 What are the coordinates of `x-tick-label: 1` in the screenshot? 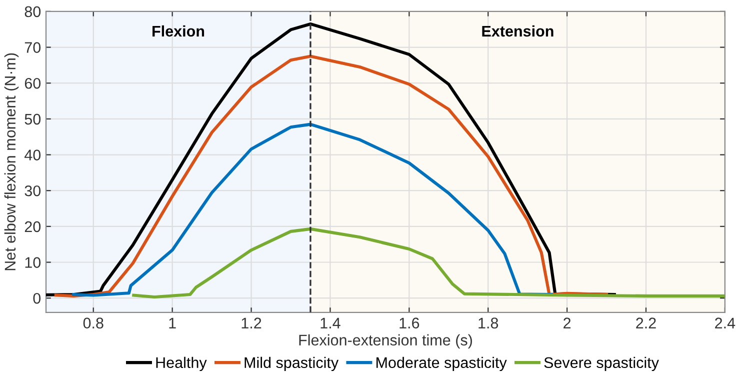 It's located at (172, 323).